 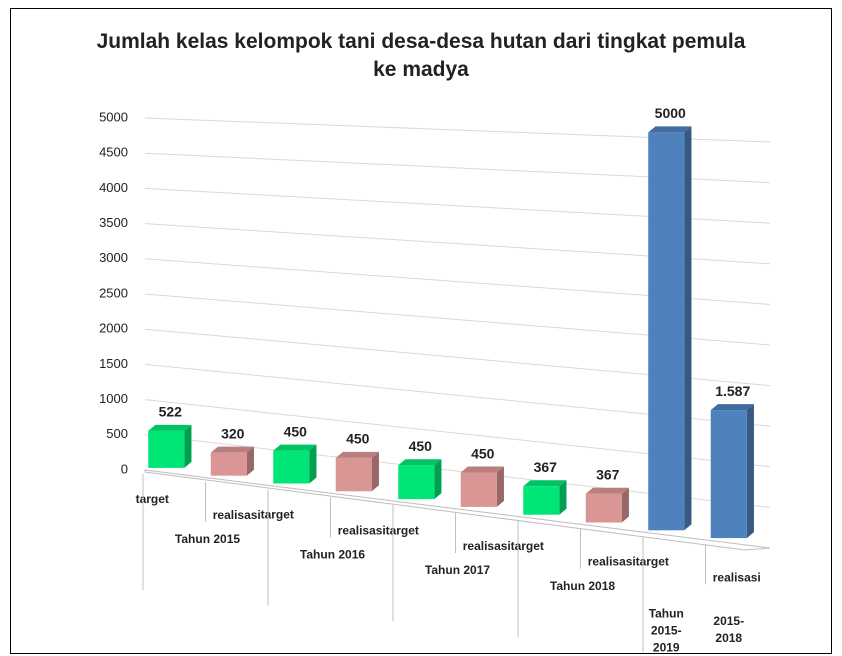 I want to click on data-label: 522, so click(x=171, y=412).